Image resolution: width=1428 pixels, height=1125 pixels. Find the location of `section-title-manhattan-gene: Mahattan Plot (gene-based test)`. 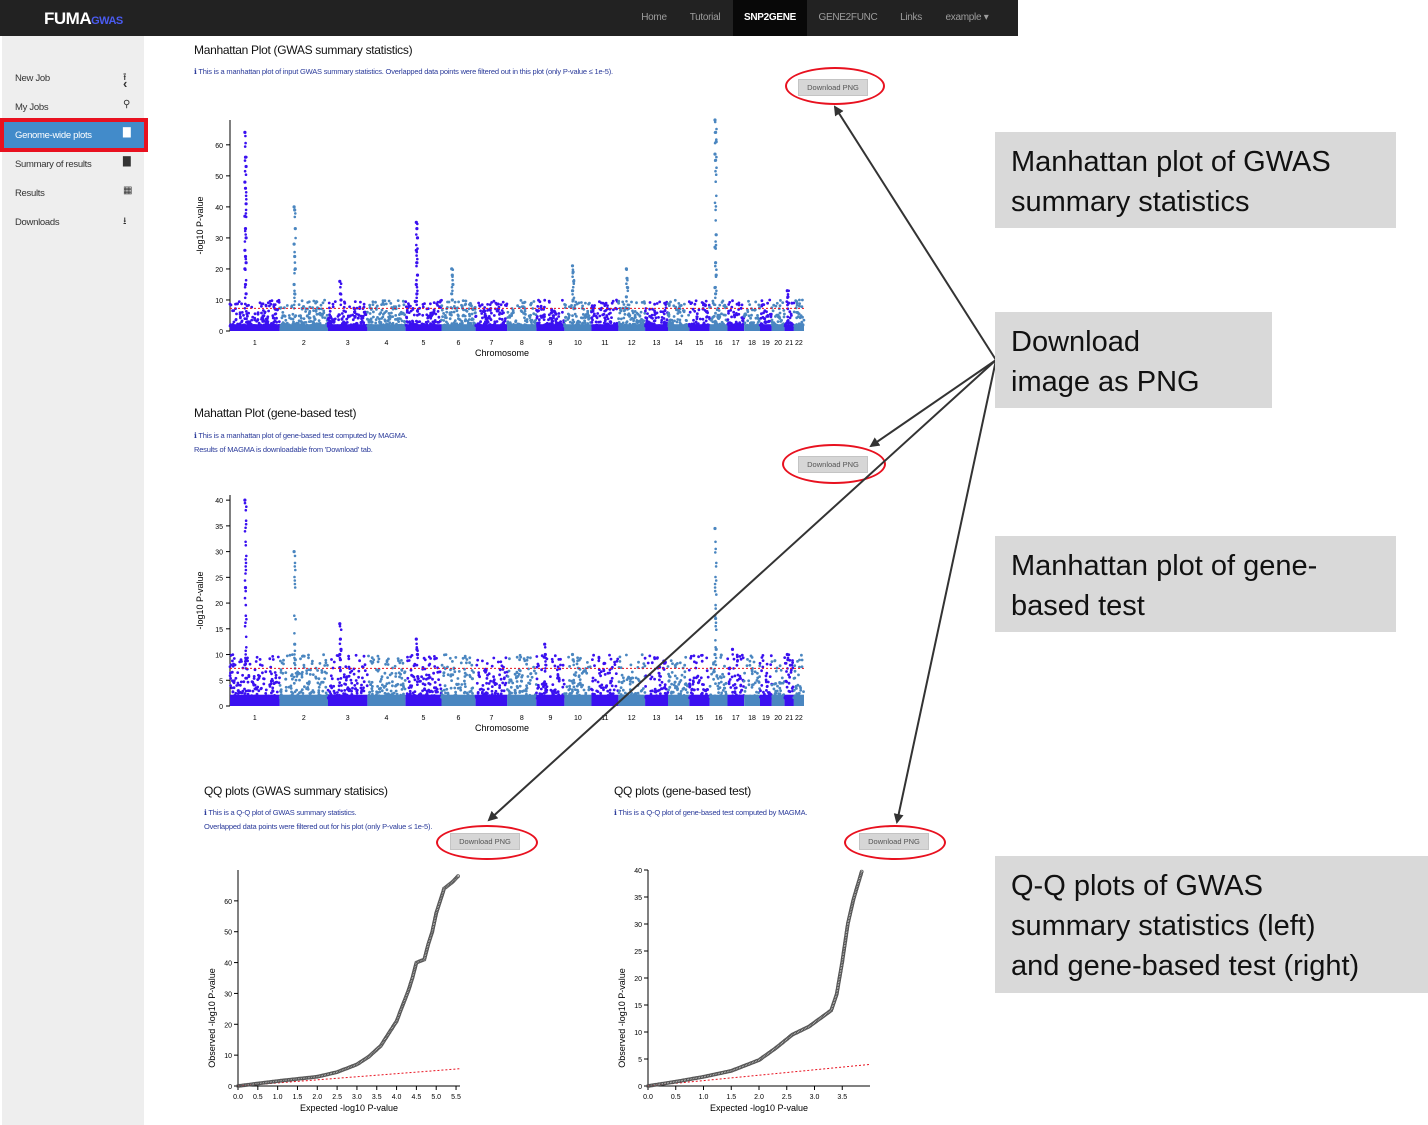

section-title-manhattan-gene: Mahattan Plot (gene-based test) is located at coordinates (275, 413).